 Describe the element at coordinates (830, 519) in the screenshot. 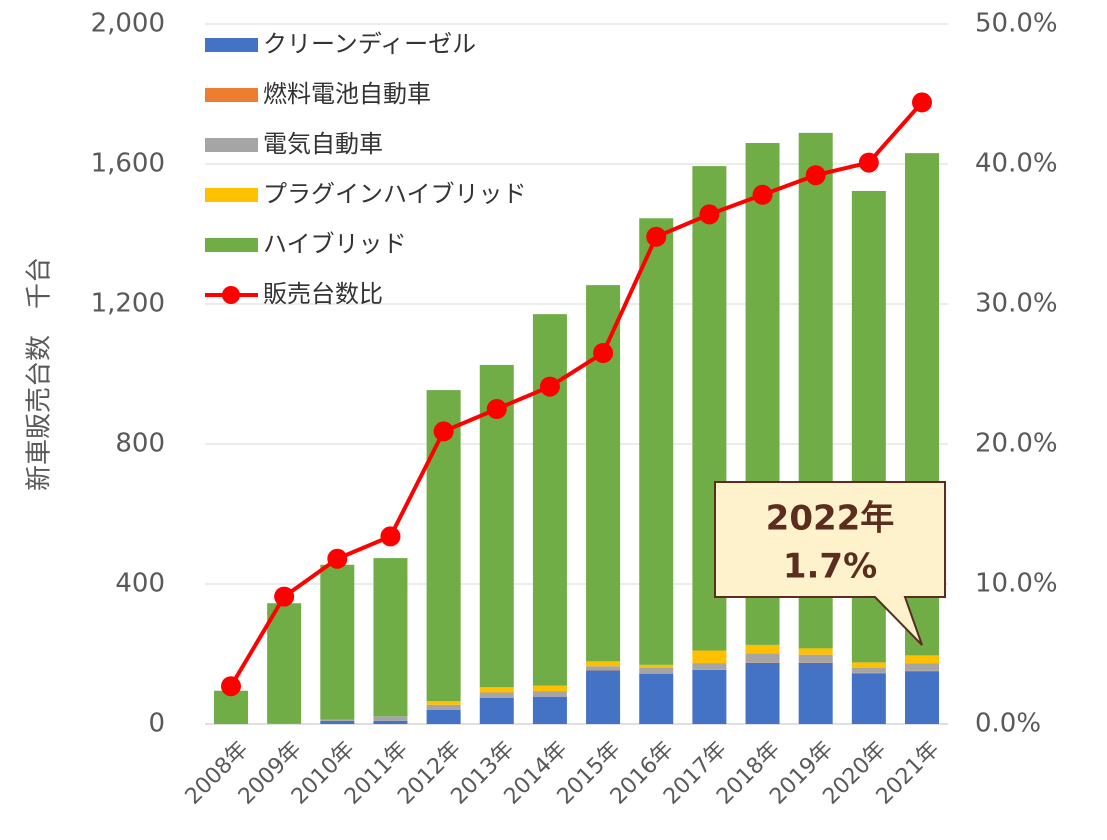

I see `callout-text: 2022年` at that location.